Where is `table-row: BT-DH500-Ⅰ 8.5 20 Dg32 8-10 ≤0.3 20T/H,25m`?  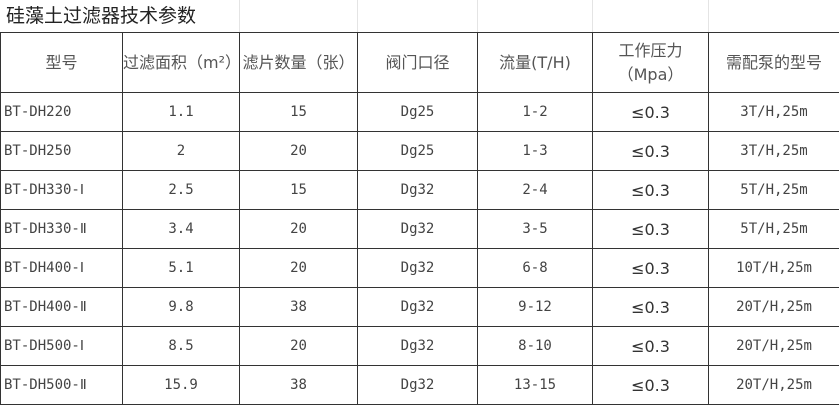 table-row: BT-DH500-Ⅰ 8.5 20 Dg32 8-10 ≤0.3 20T/H,25m is located at coordinates (419, 346).